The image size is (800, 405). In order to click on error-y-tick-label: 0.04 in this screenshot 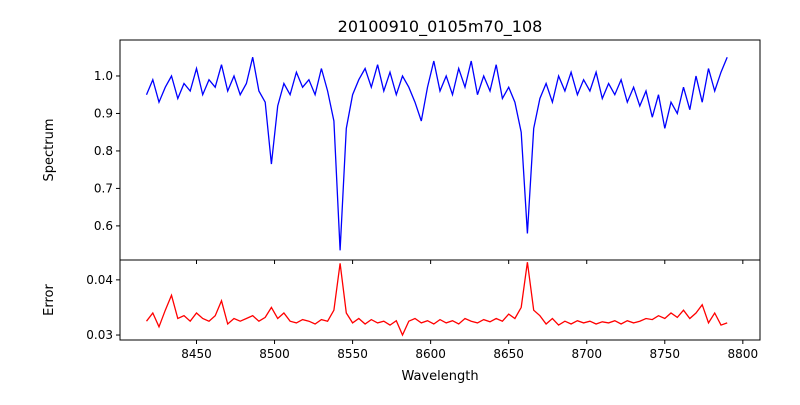, I will do `click(99, 280)`.